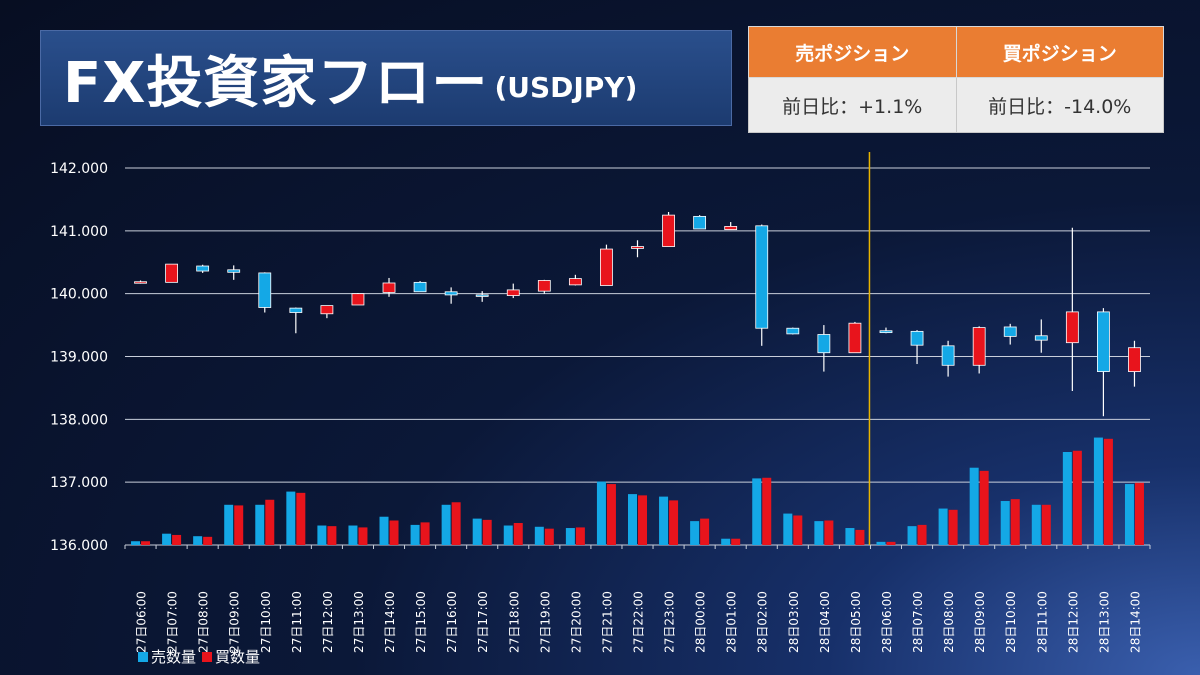 This screenshot has width=1200, height=675. What do you see at coordinates (514, 622) in the screenshot?
I see `x-tick-label: 27日18:00` at bounding box center [514, 622].